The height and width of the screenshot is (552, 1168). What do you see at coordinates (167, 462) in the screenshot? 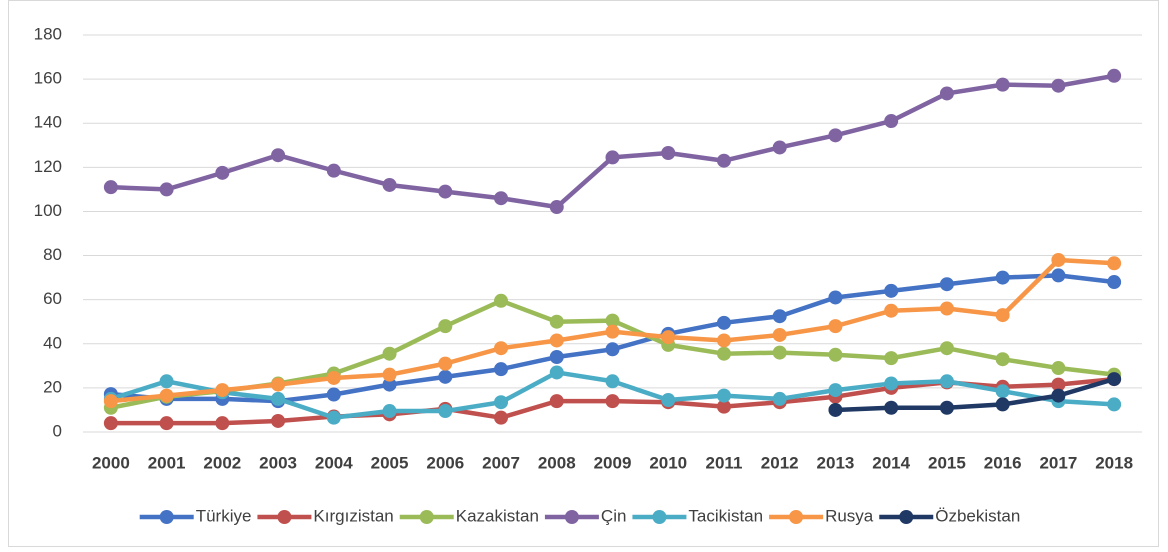
I see `x-tick-label: 2001` at bounding box center [167, 462].